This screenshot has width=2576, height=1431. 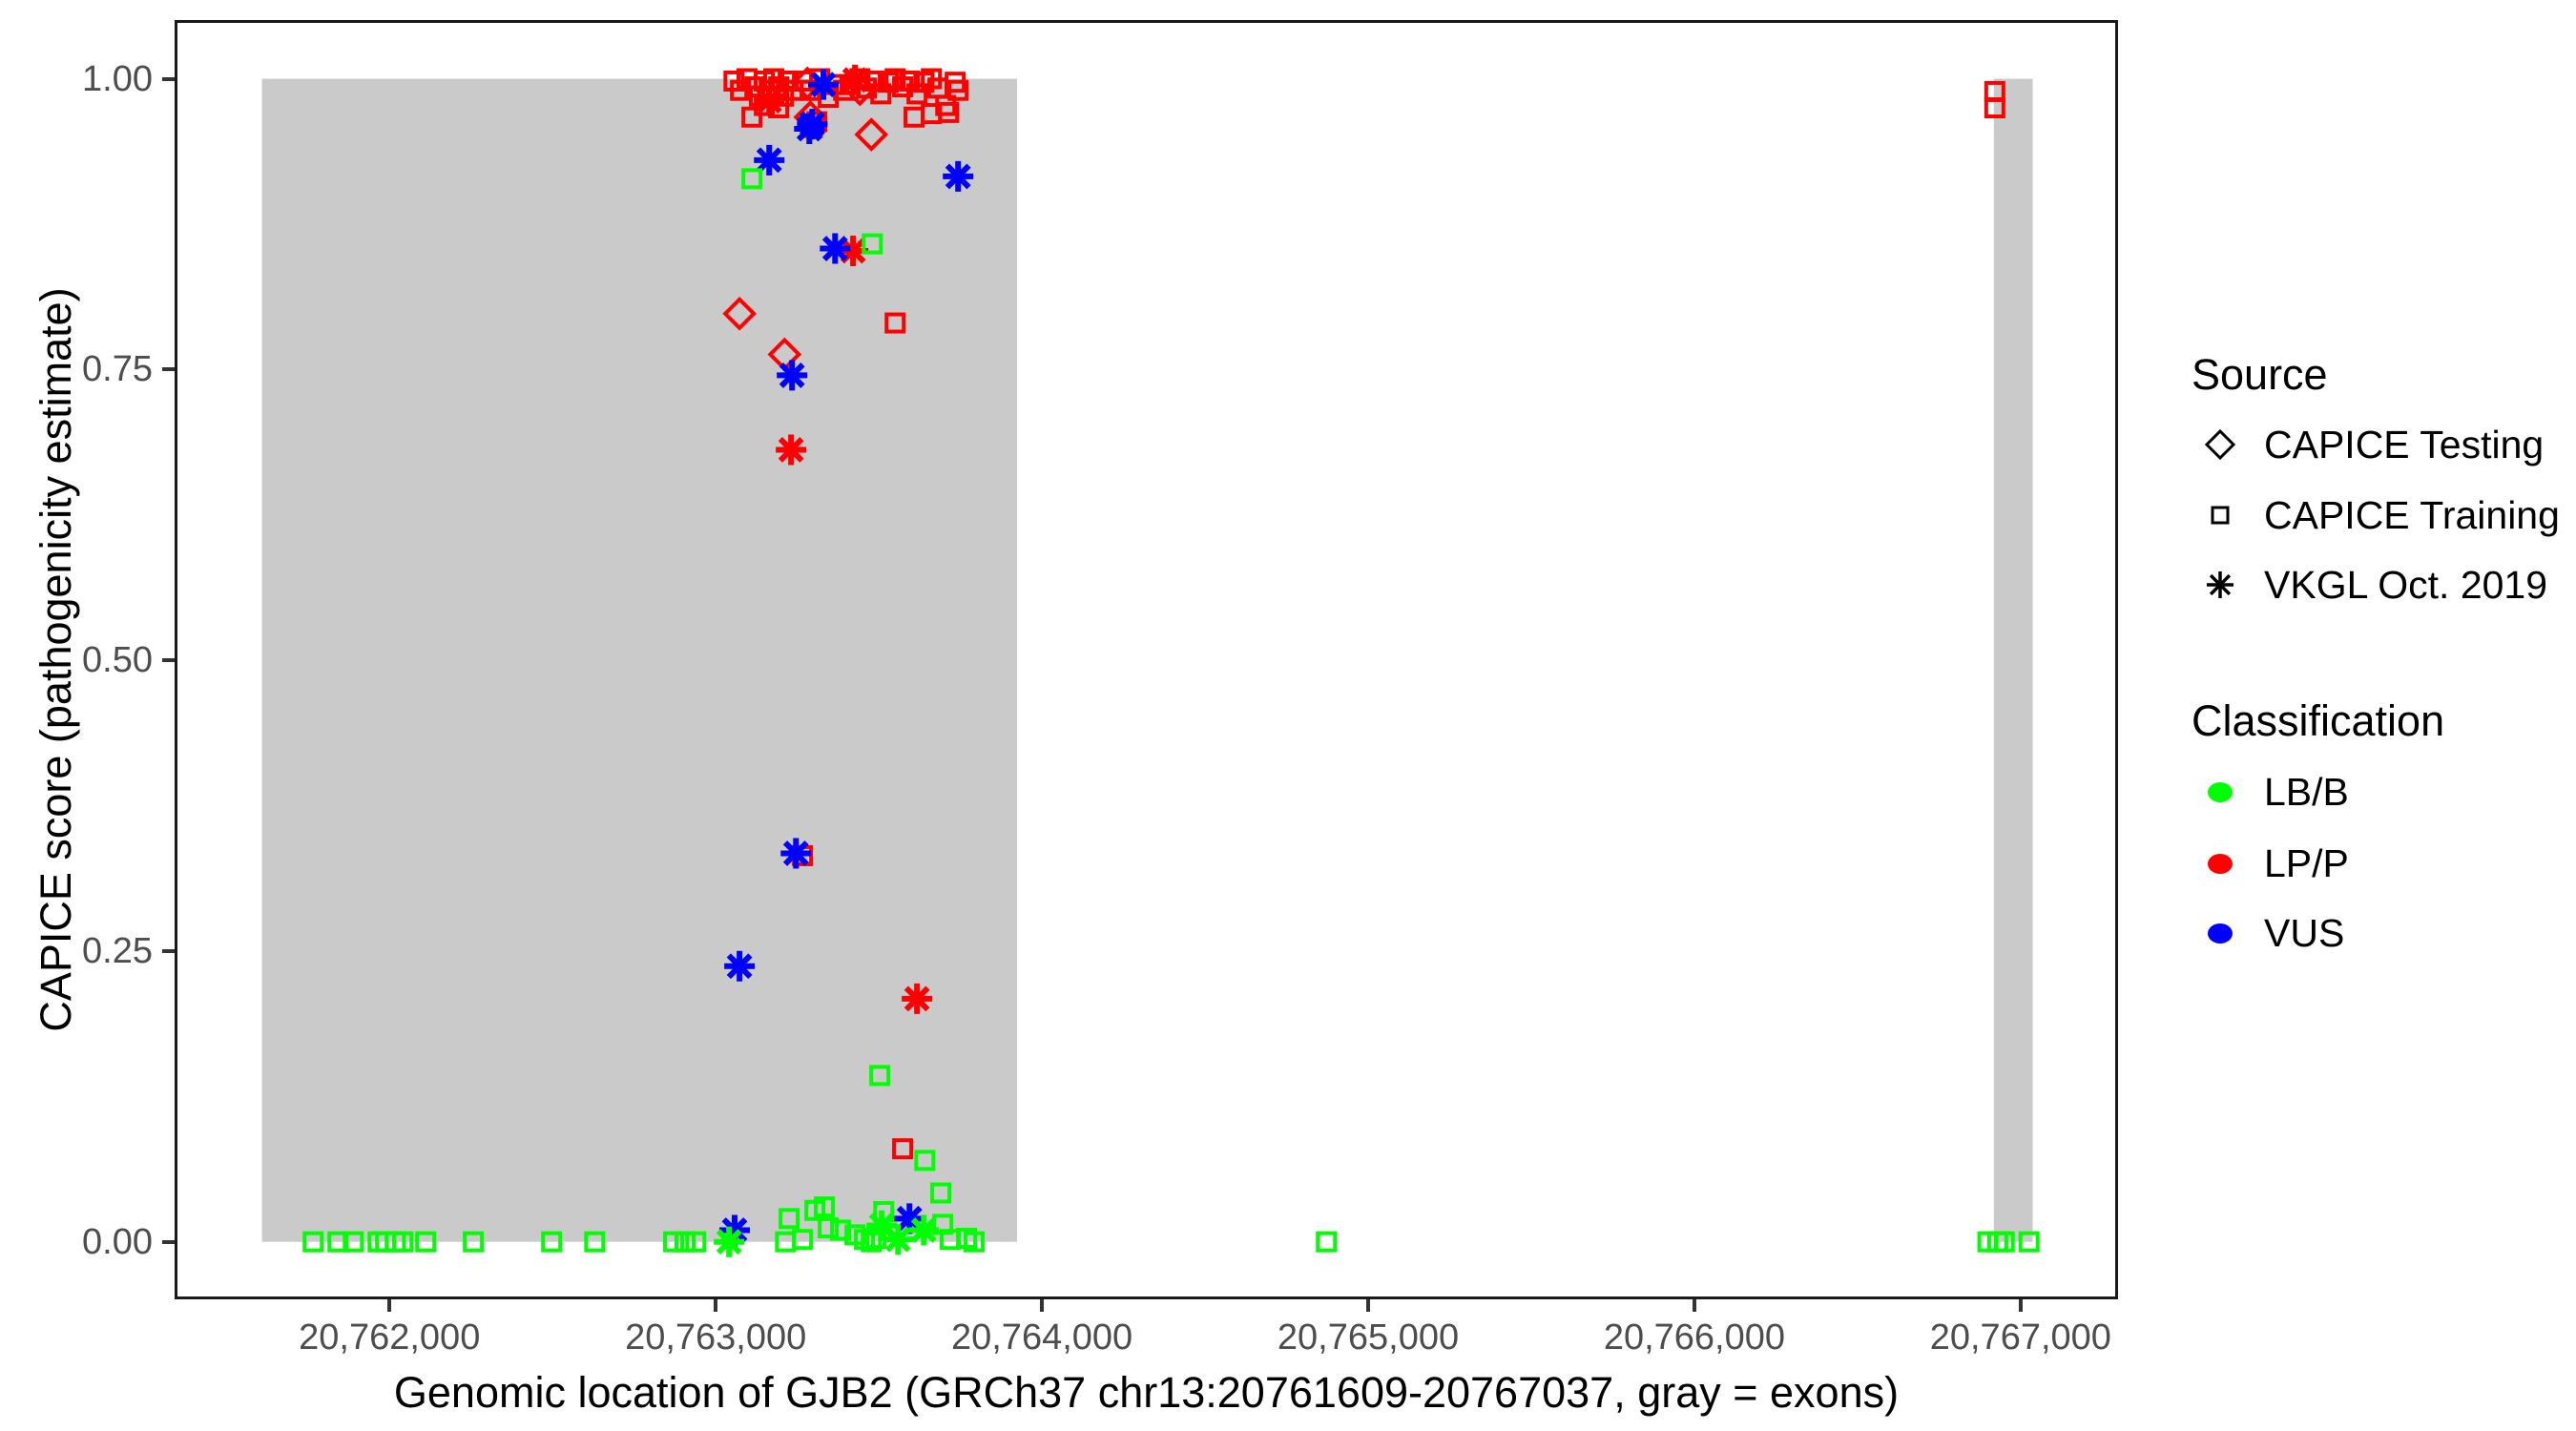 I want to click on y-tick-label: 0.75, so click(x=117, y=369).